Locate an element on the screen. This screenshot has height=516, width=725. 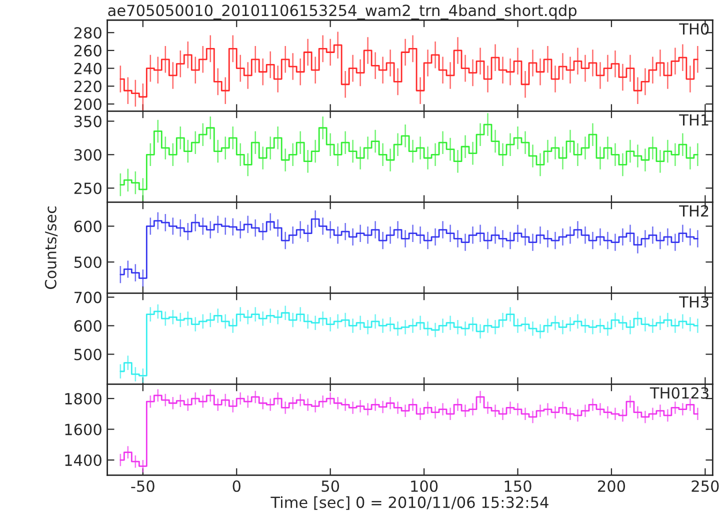
y-tick-label: 1600 is located at coordinates (83, 430).